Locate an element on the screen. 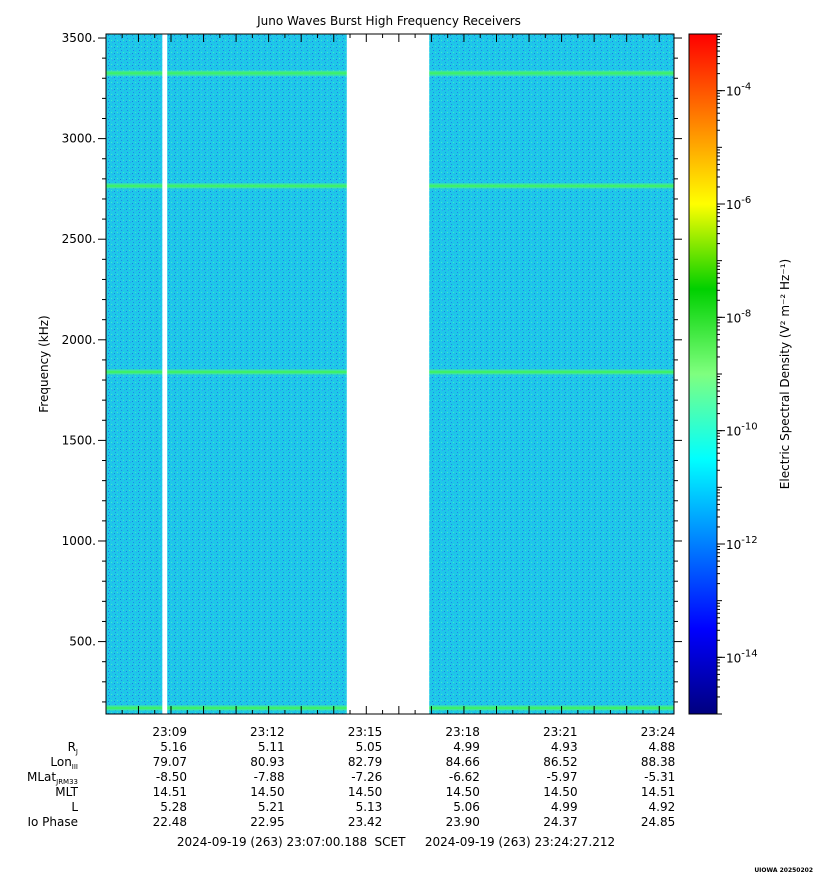  ephemeris-time-label: 23:15 is located at coordinates (365, 732).